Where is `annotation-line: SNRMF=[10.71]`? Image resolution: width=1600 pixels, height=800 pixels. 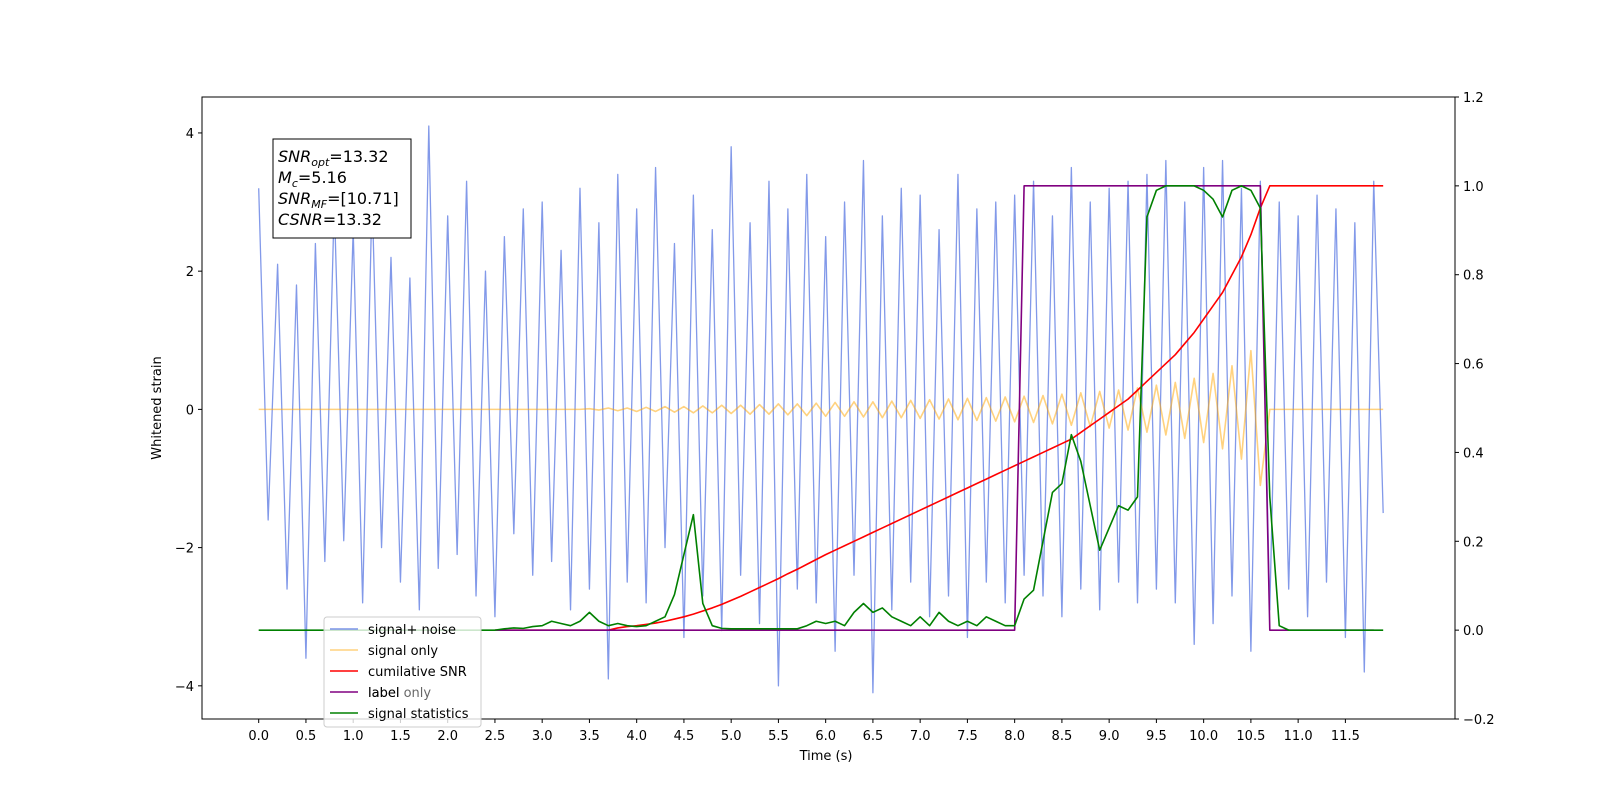 annotation-line: SNRMF=[10.71] is located at coordinates (338, 200).